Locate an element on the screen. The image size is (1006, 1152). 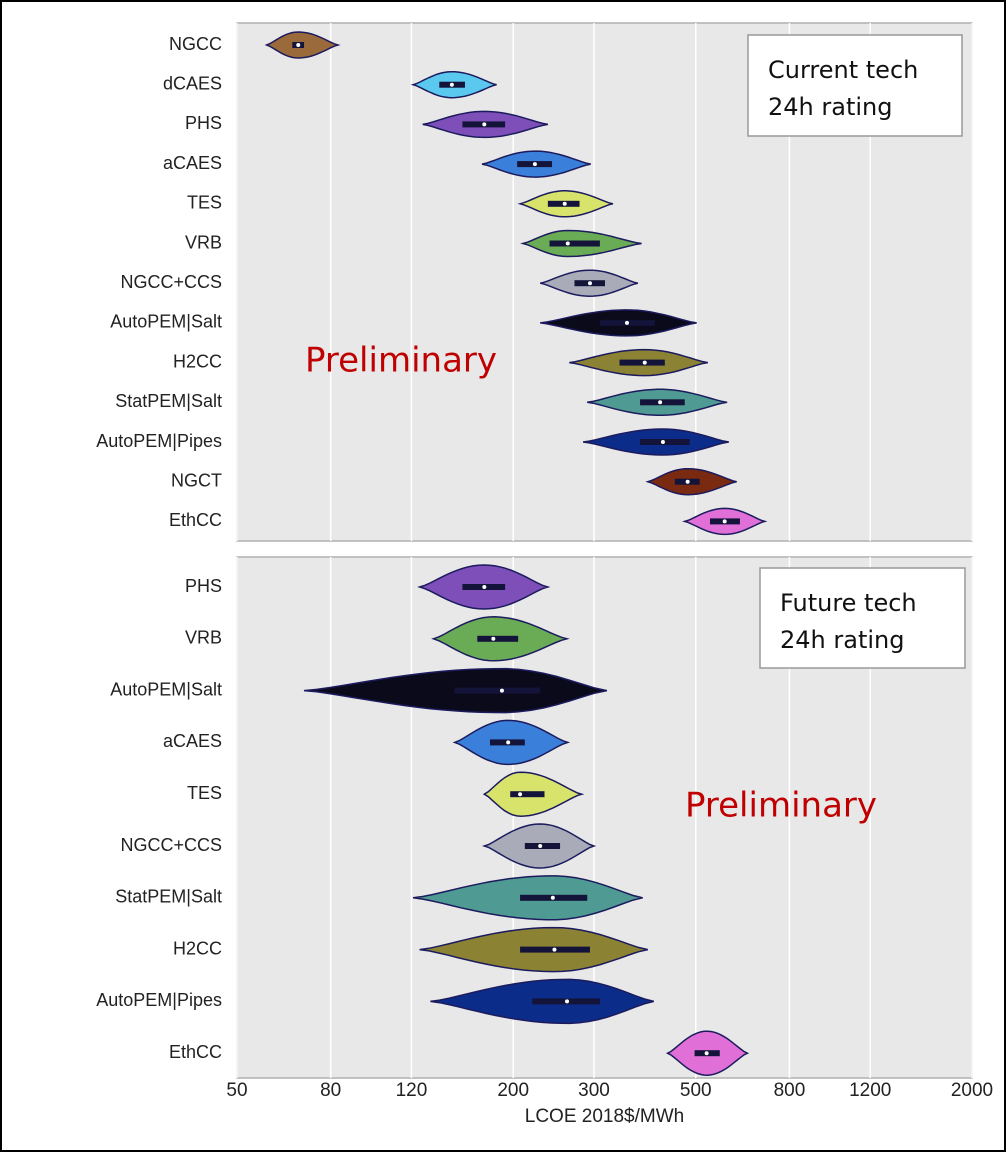
x-tick-label: 500 is located at coordinates (696, 1090).